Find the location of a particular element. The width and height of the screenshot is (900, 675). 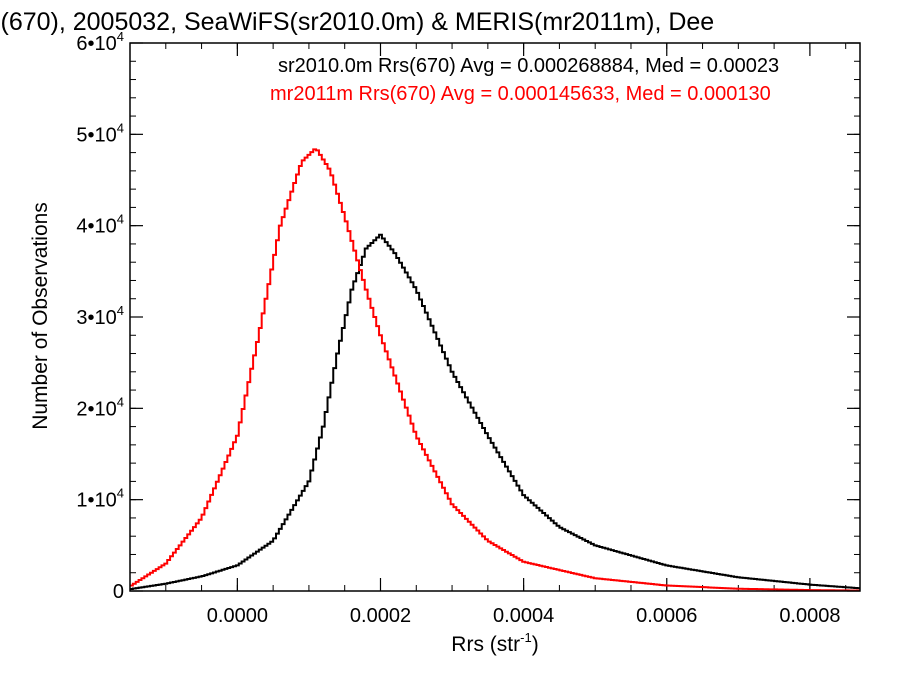

y-tick-label: 4•104 is located at coordinates (100, 225).